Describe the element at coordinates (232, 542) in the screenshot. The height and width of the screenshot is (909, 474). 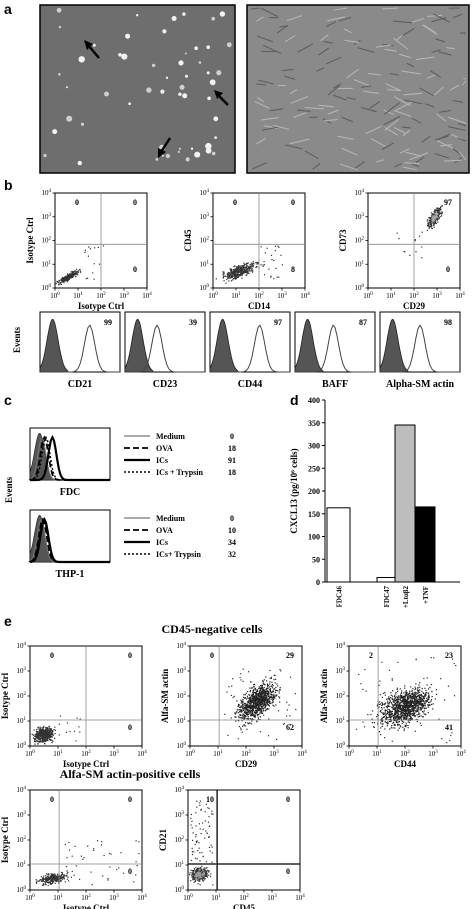
I see `legend-value: 34` at that location.